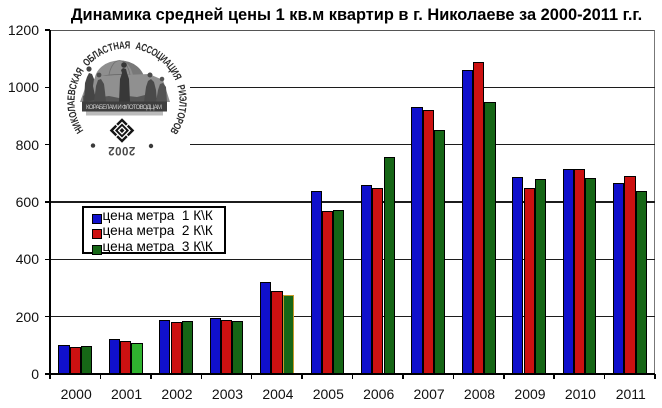 Image resolution: width=662 pixels, height=408 pixels. I want to click on svg-text: 2002, so click(122, 150).